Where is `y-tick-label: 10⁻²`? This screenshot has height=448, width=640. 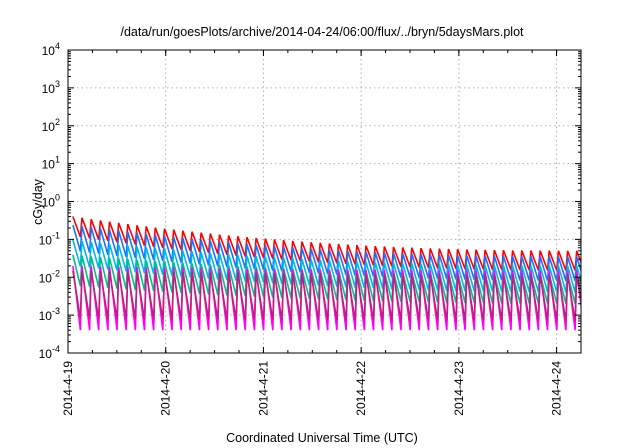
y-tick-label: 10⁻² is located at coordinates (49, 276).